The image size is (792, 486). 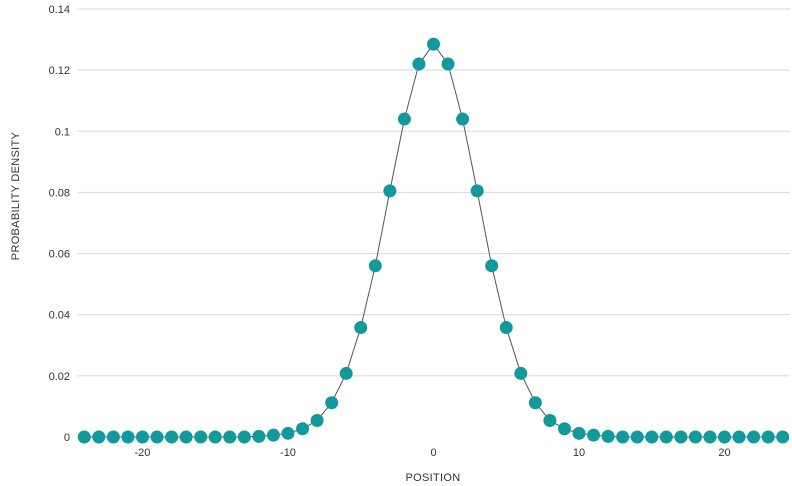 I want to click on y-axis-ticks: 0 0.02 0.04 0.06 0.08 0.1 0.12 0.14, so click(x=59, y=224).